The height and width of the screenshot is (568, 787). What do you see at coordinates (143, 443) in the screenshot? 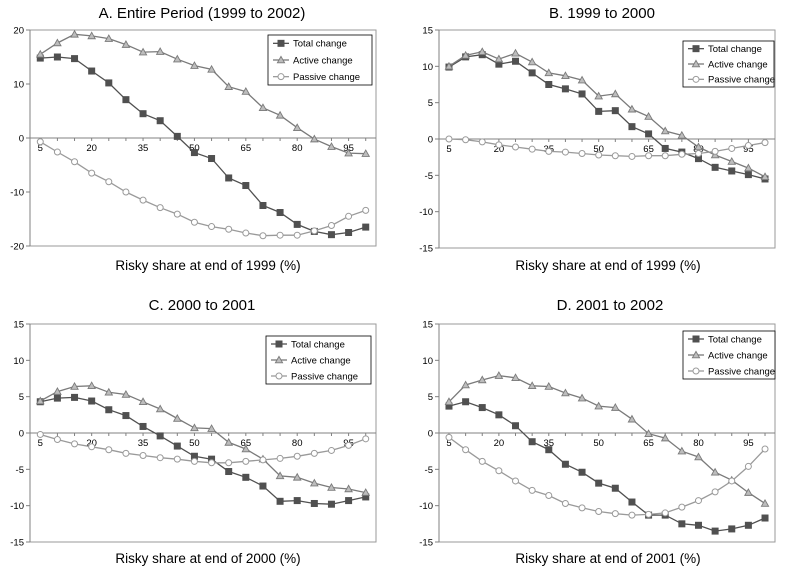
I see `panel-c-x-tick-label: 35` at bounding box center [143, 443].